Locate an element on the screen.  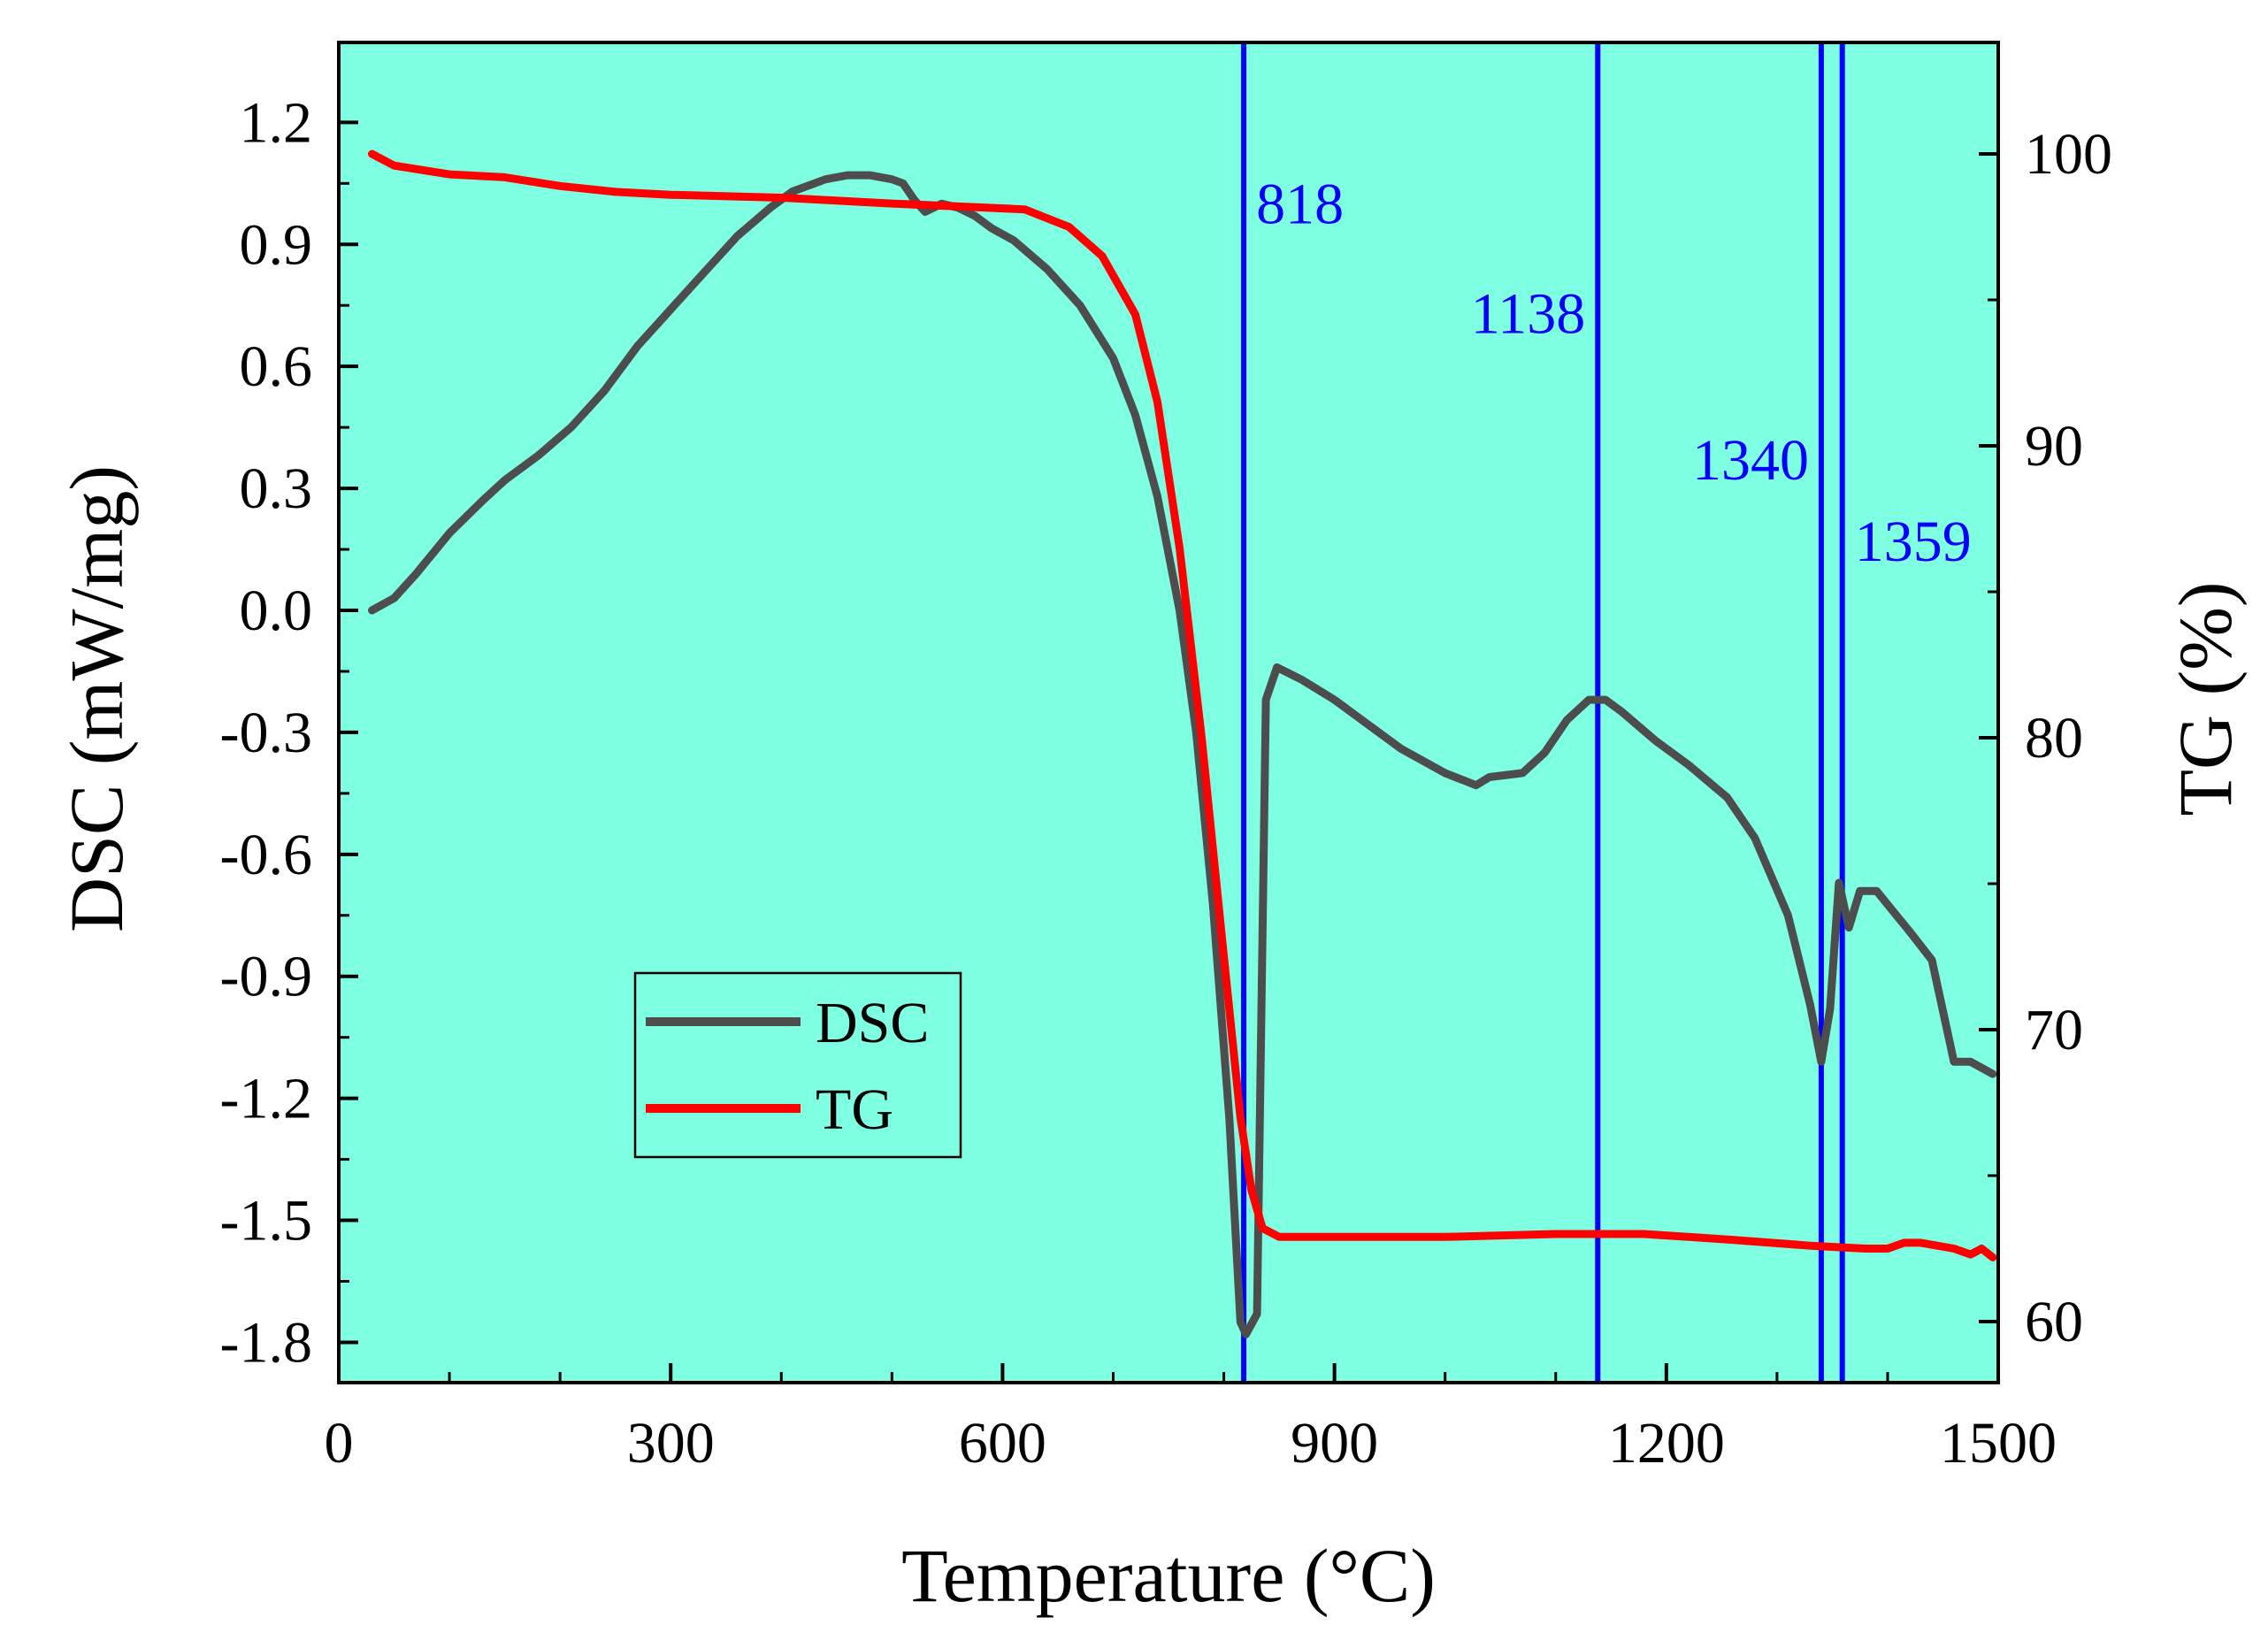
y-left-tick-label: -1.5 is located at coordinates (266, 1221).